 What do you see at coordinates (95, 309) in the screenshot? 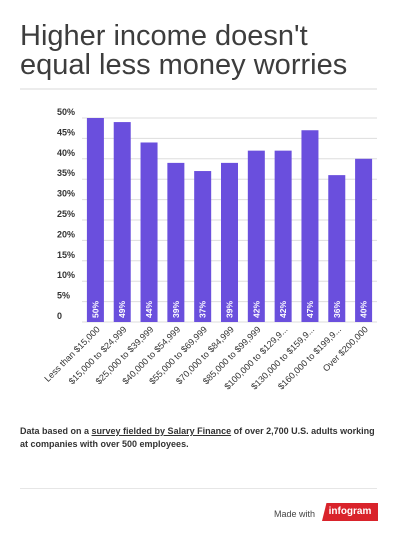
I see `bar-value-label: 50%` at bounding box center [95, 309].